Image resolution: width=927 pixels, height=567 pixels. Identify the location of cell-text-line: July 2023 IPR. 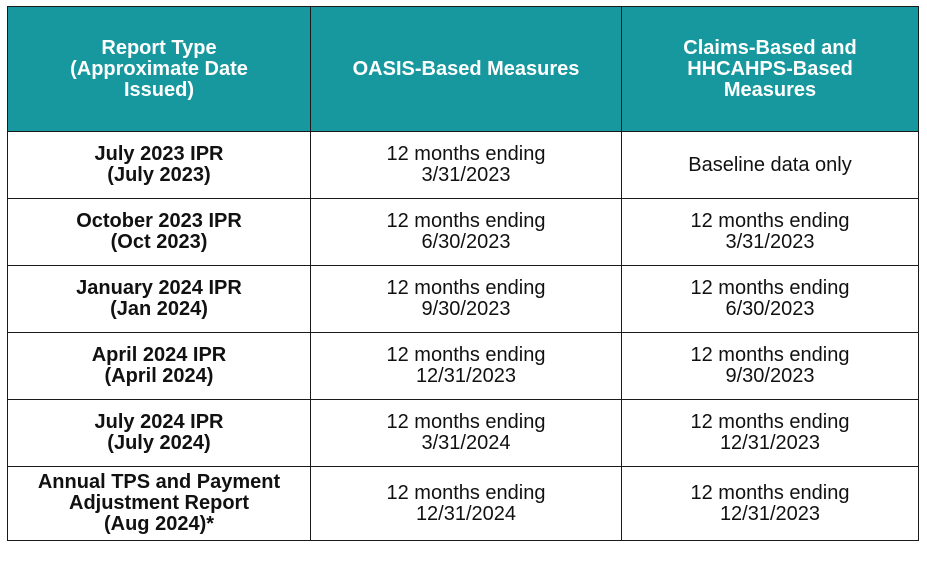
(159, 154).